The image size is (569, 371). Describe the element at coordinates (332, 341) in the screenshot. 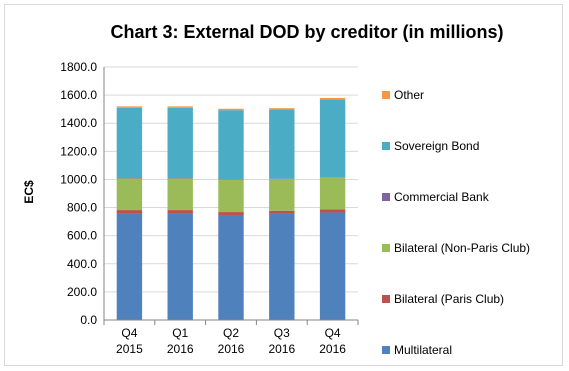

I see `x-tick-label: Q4 2016` at that location.